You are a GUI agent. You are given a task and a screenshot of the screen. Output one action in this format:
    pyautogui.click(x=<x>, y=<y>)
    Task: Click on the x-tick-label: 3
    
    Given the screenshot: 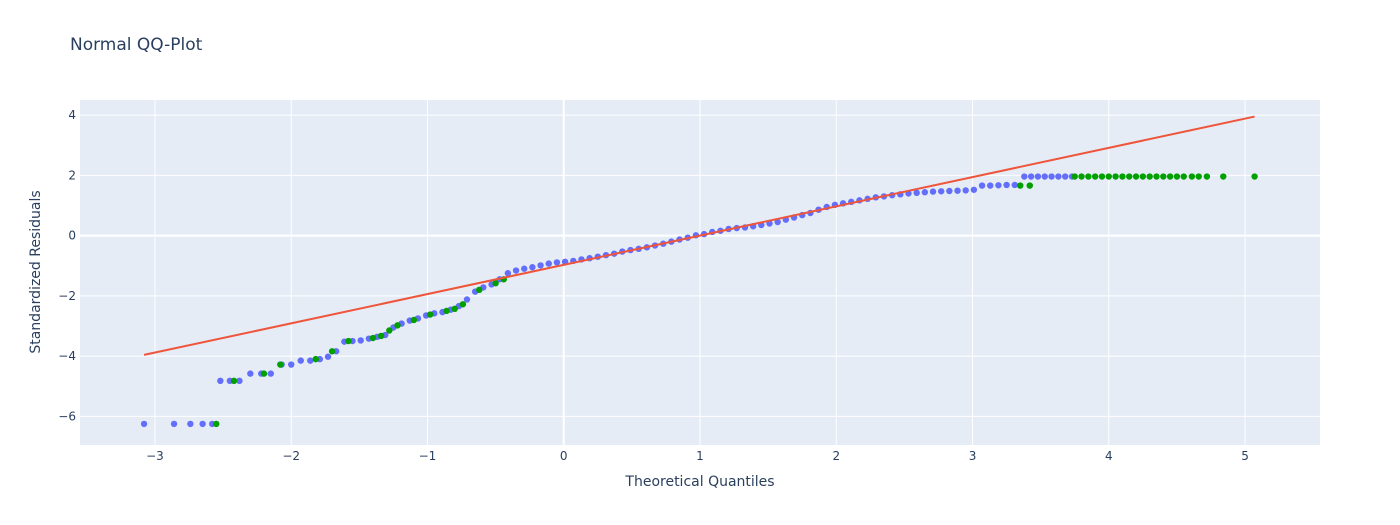 What is the action you would take?
    pyautogui.click(x=973, y=456)
    